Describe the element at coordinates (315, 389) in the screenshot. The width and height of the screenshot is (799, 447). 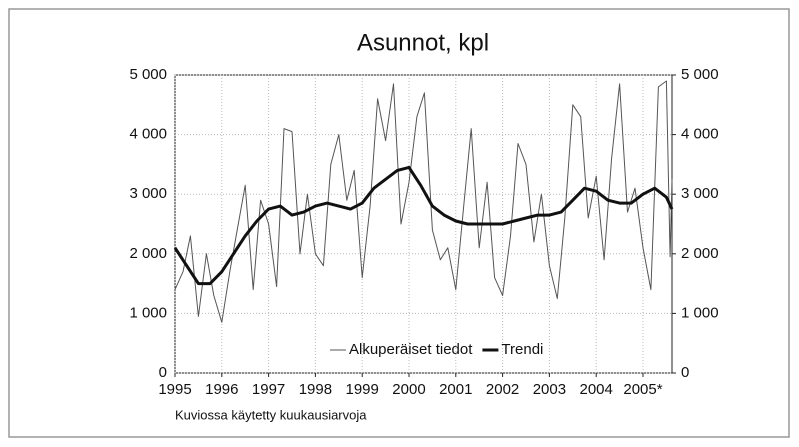
I see `x-tick-label: 1998` at that location.